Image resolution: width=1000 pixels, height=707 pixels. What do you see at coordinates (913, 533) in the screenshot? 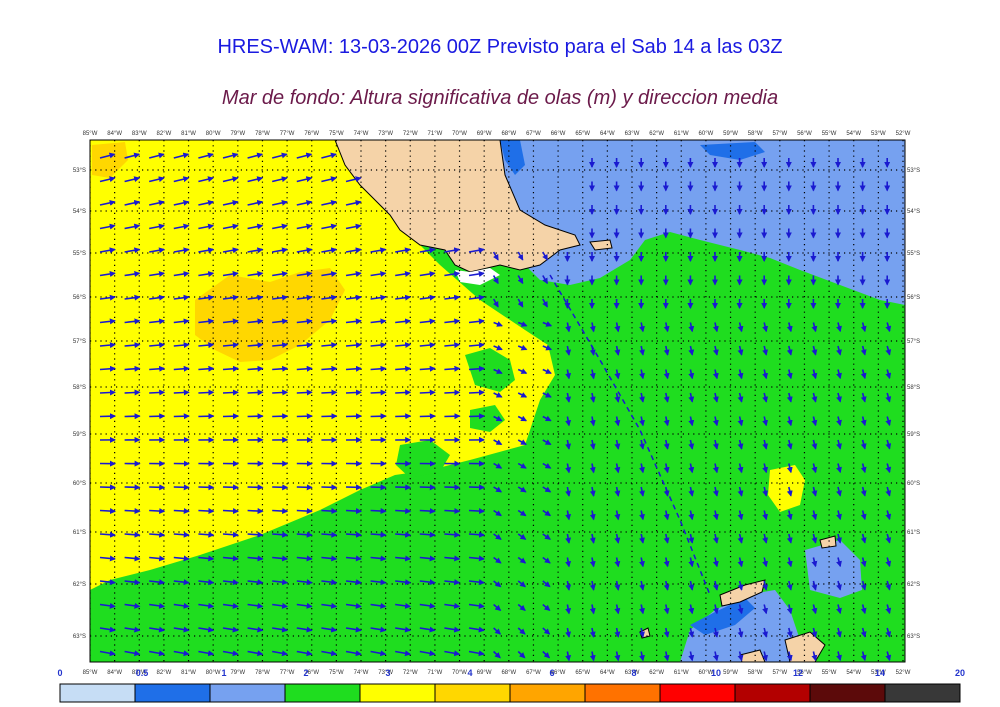
I see `latitude-label: 61°S` at bounding box center [913, 533].